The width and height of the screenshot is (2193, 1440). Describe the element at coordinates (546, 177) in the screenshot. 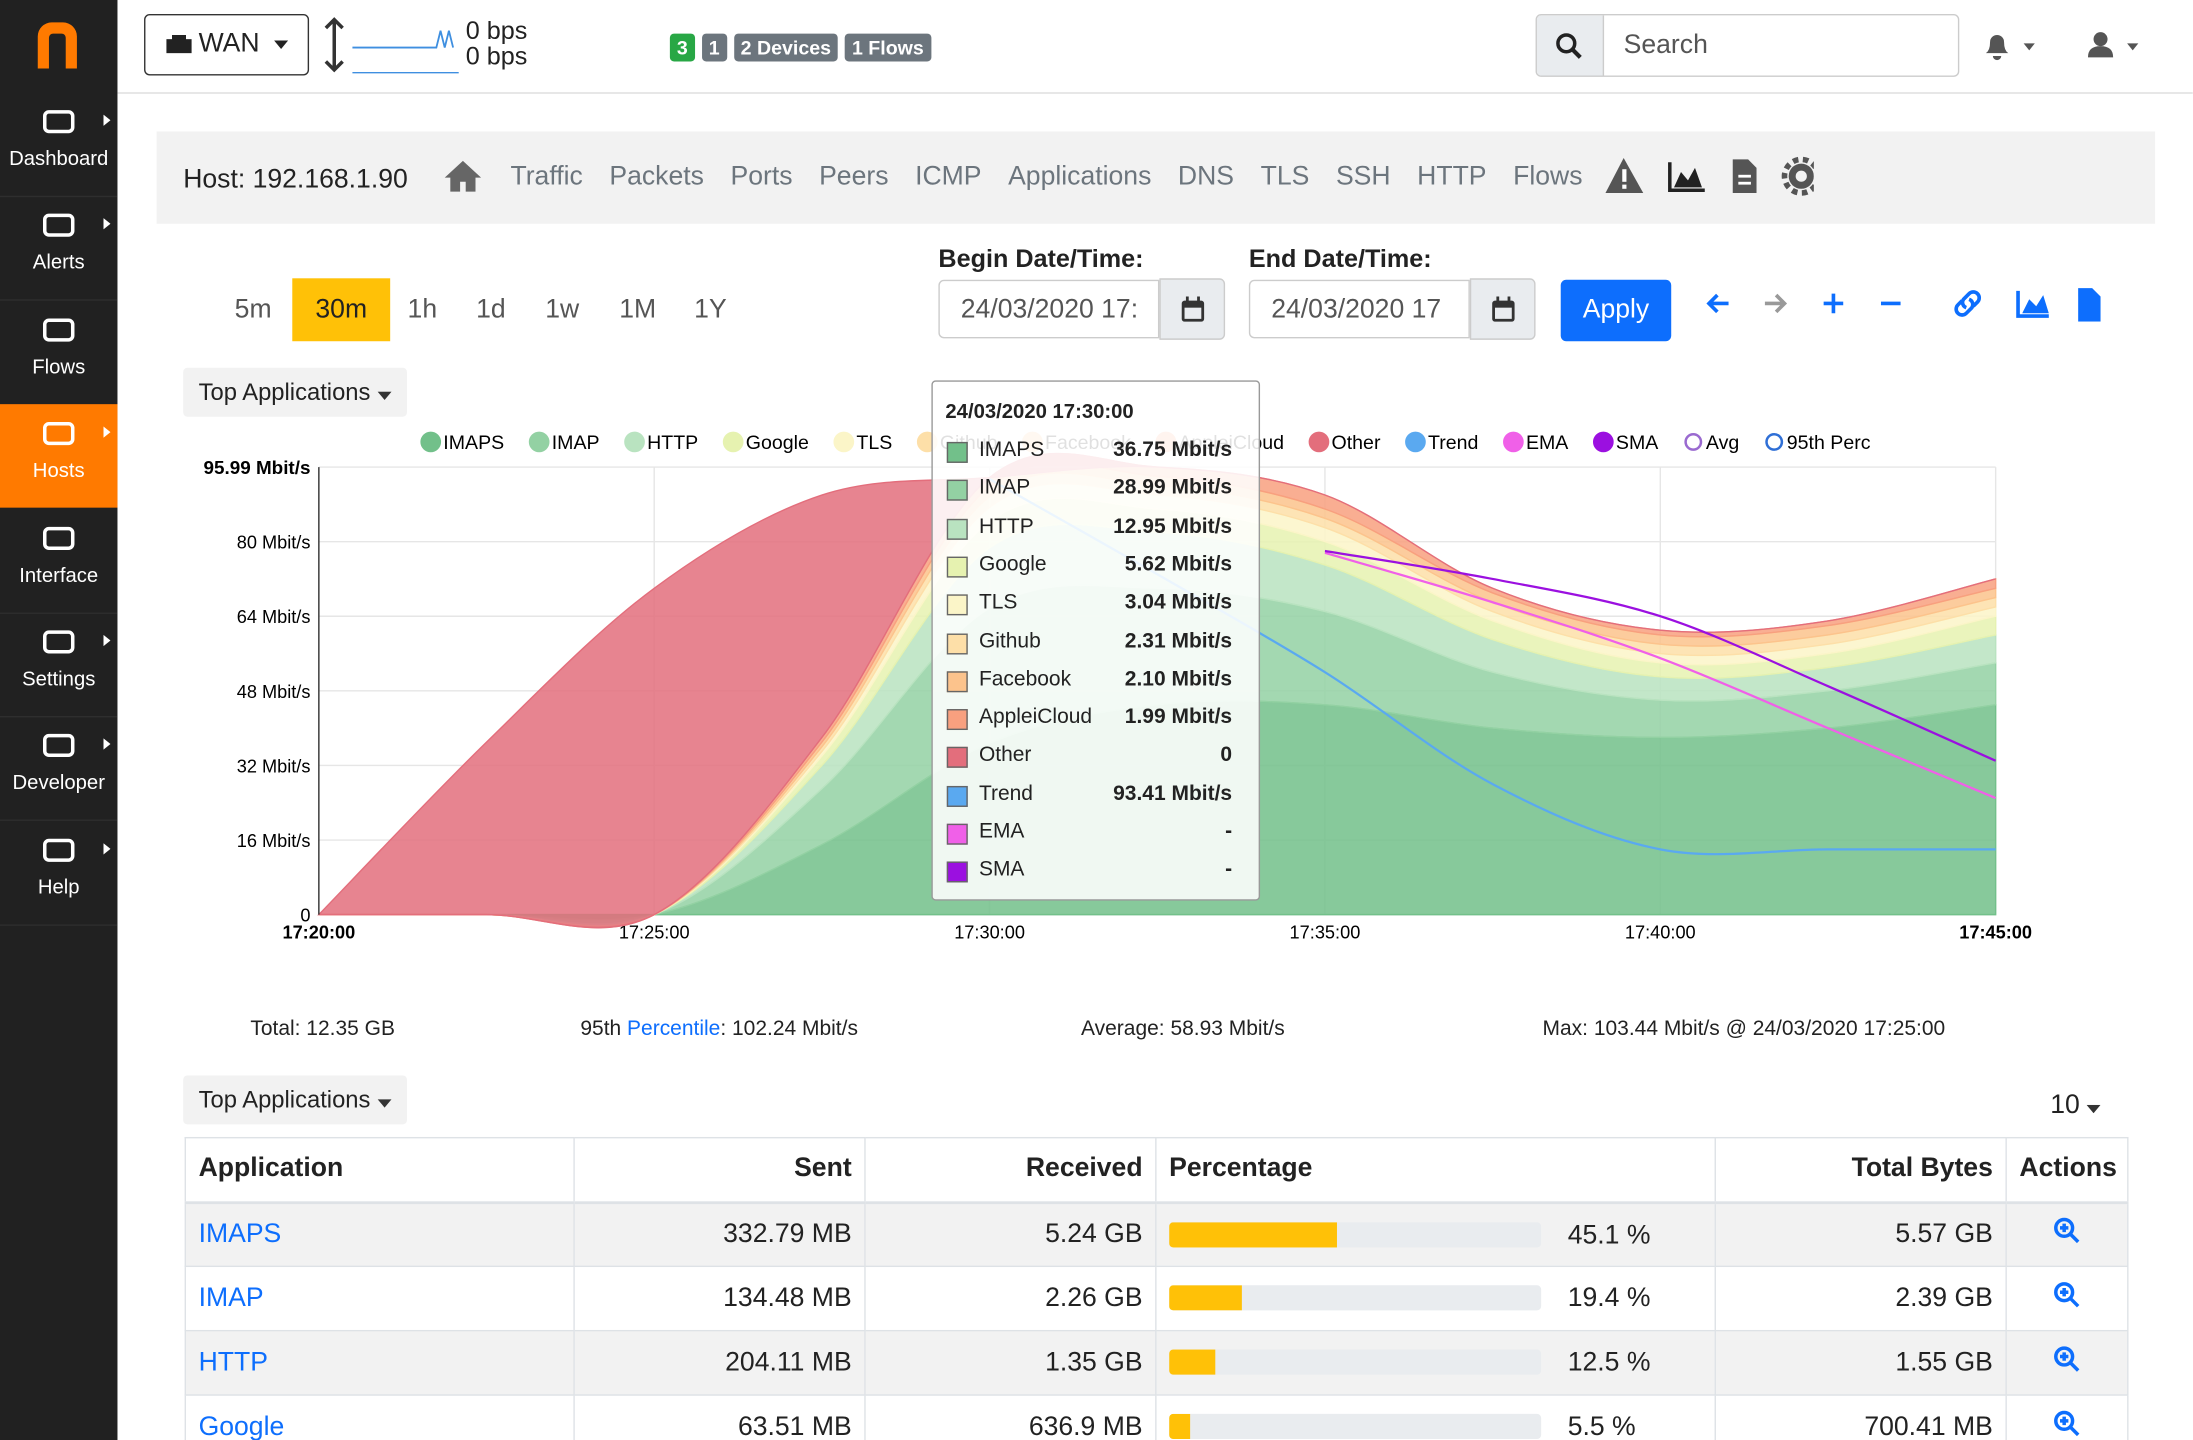

I see `host-tab: Traffic` at that location.